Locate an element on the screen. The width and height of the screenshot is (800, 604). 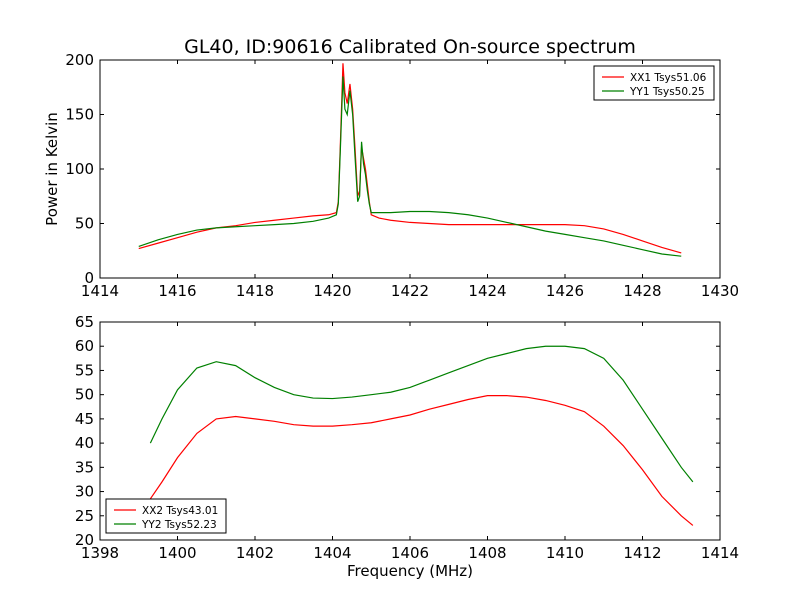
legend-top: XX1 Tsys51.06 YY1 Tsys50.25 is located at coordinates (654, 83).